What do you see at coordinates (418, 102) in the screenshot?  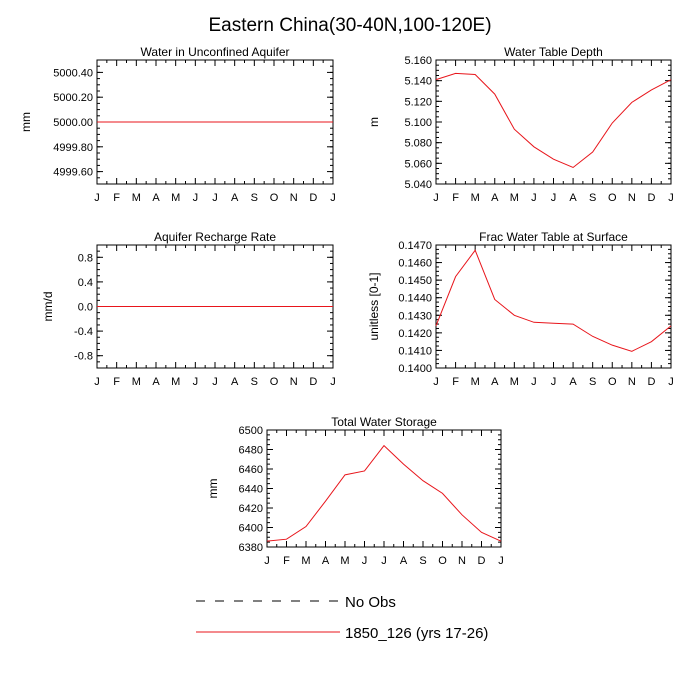 I see `y-tick-label: 5.120` at bounding box center [418, 102].